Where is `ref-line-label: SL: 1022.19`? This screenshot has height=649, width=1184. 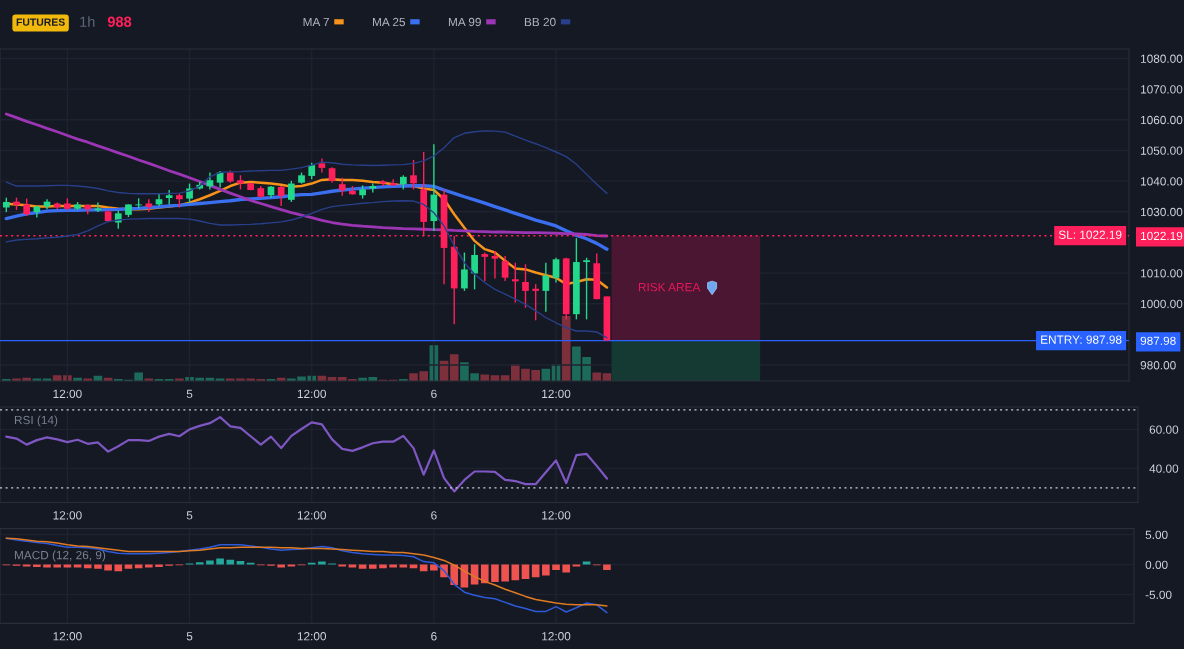 ref-line-label: SL: 1022.19 is located at coordinates (1090, 234).